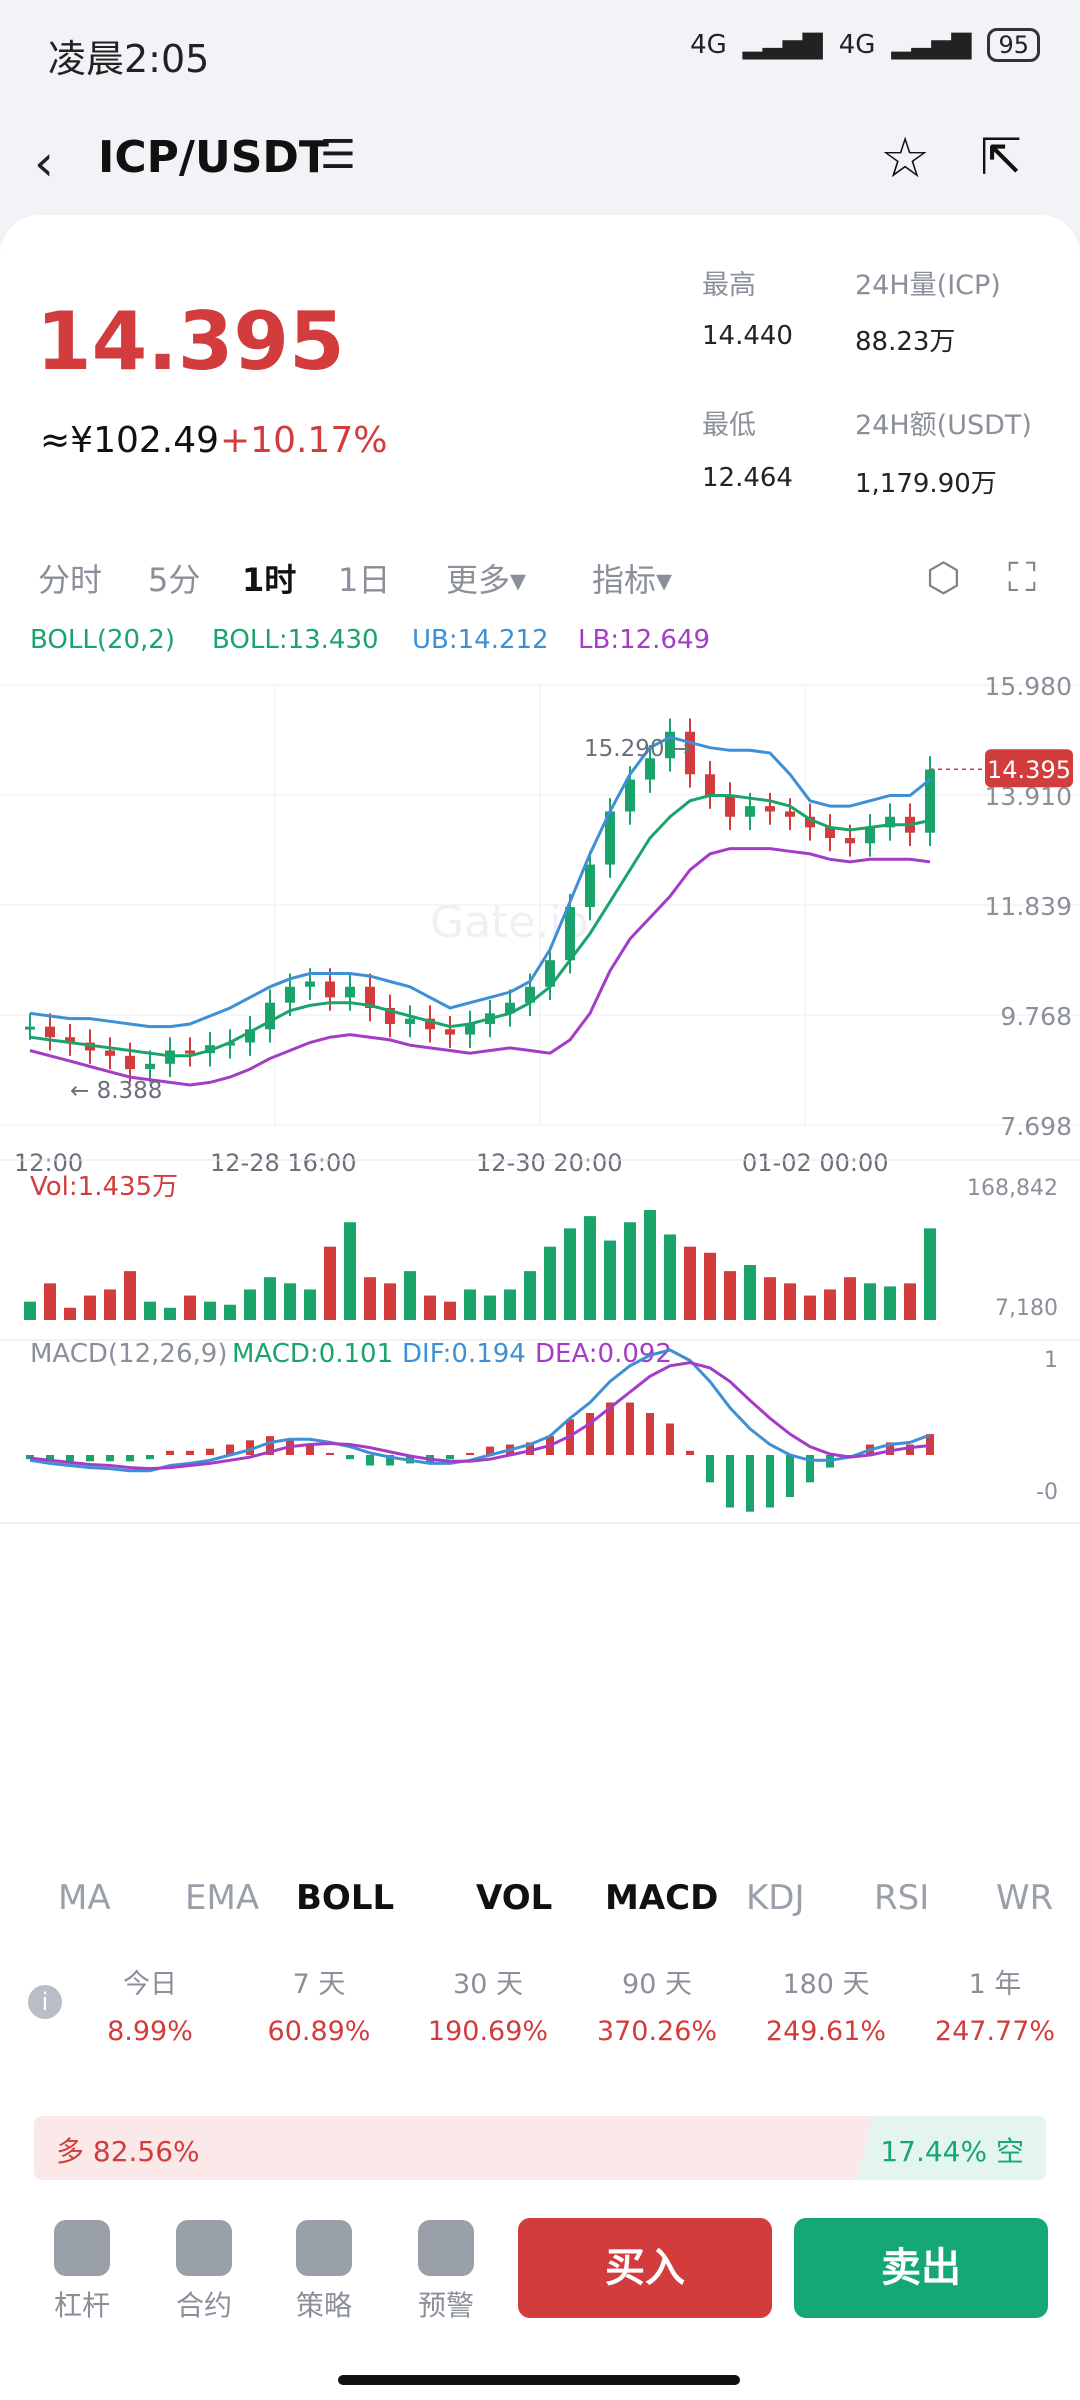 This screenshot has height=2400, width=1080. I want to click on info-icon: i, so click(45, 2002).